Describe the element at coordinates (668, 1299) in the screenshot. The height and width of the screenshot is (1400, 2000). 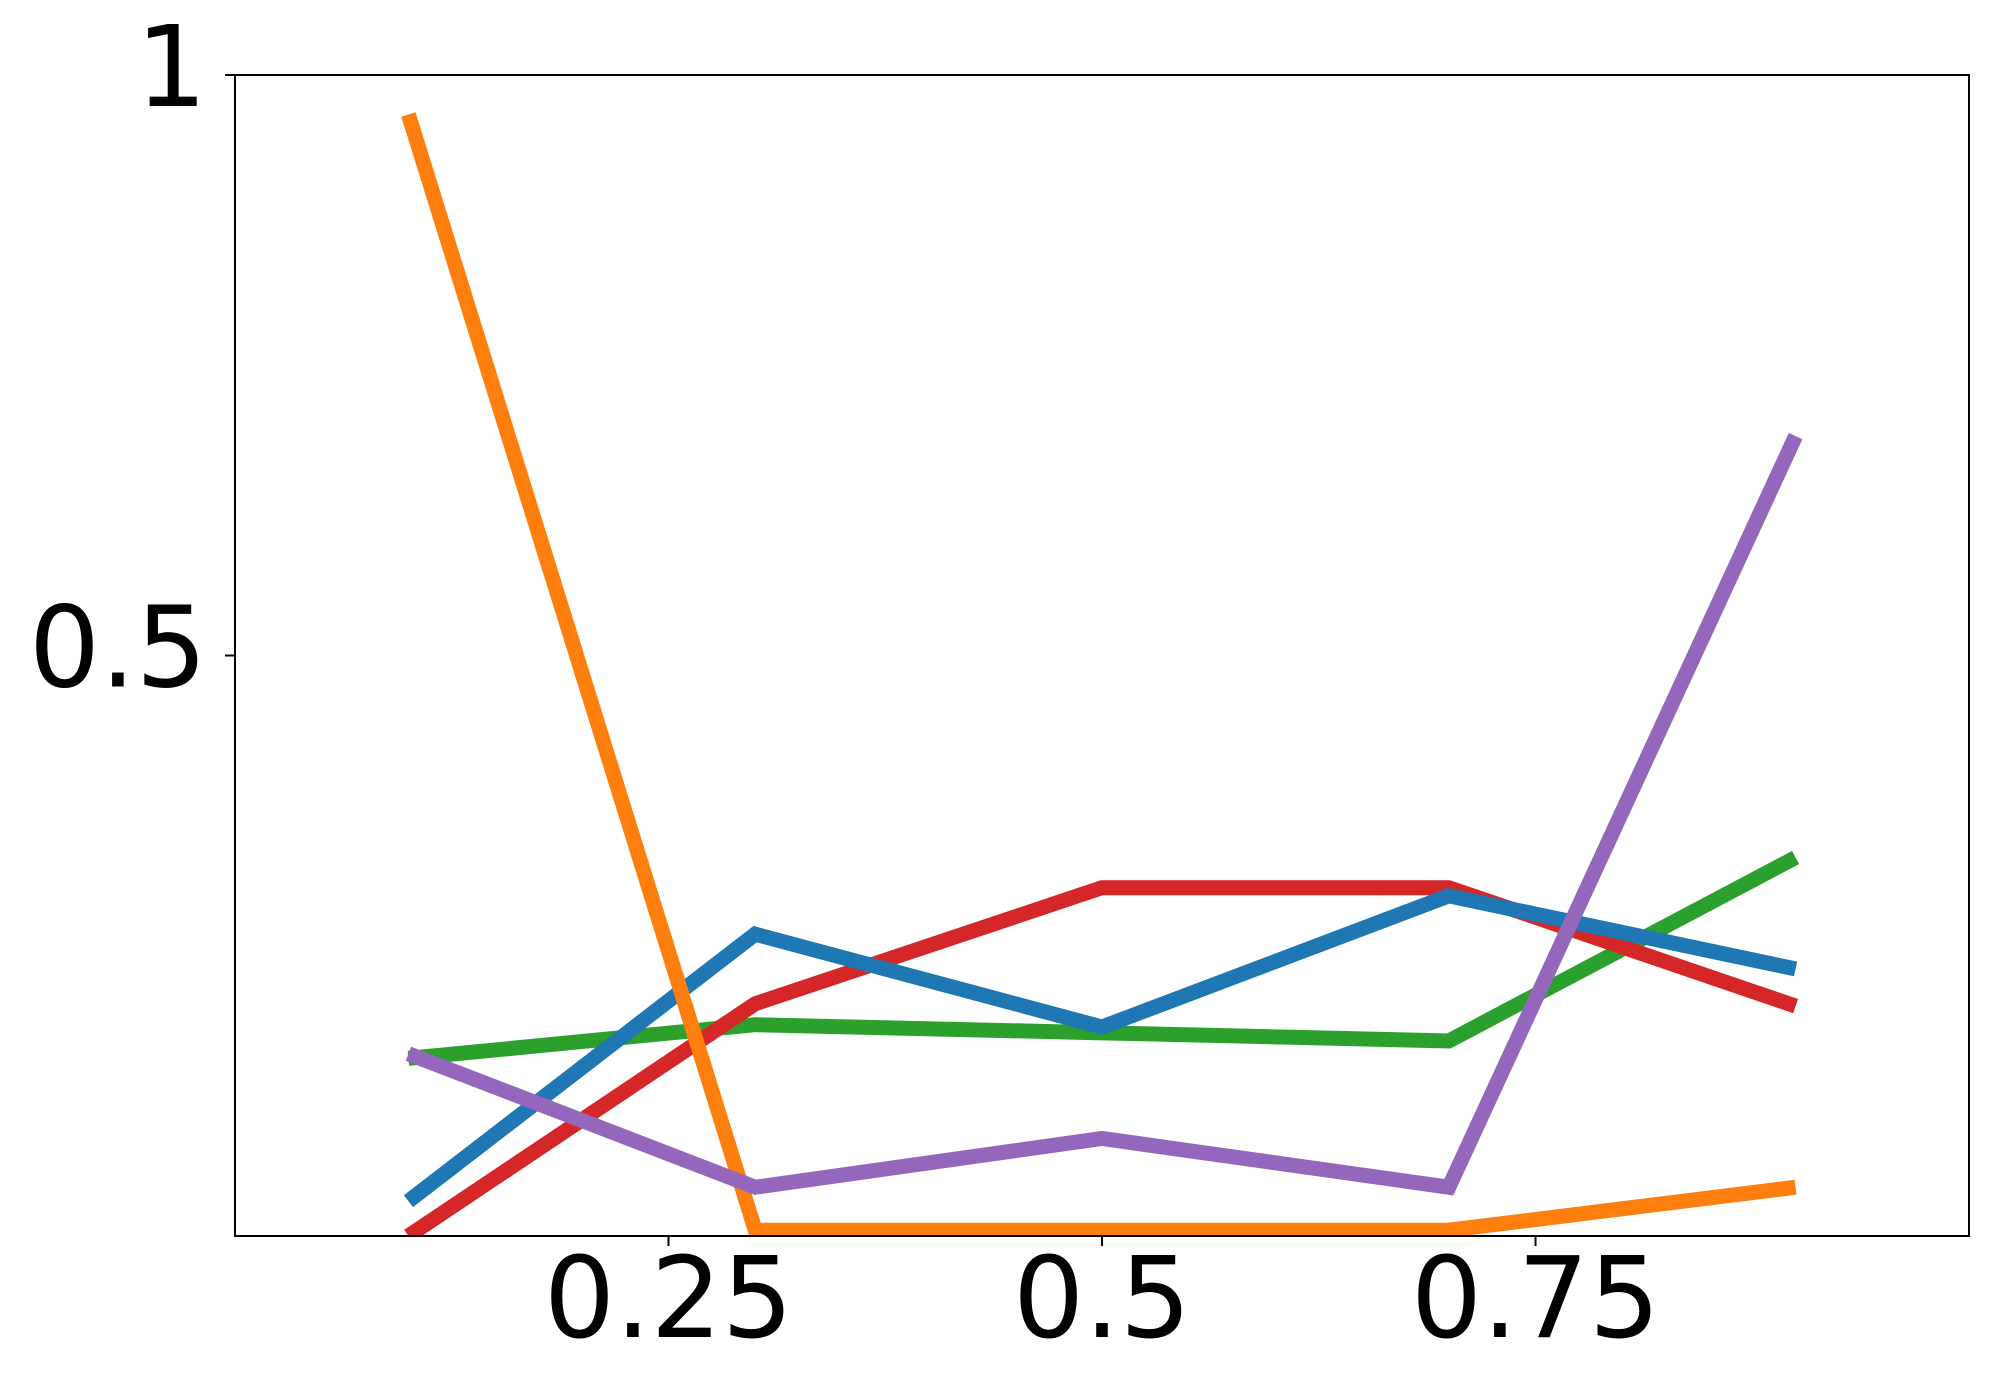
I see `x-tick-label: 0.25` at that location.